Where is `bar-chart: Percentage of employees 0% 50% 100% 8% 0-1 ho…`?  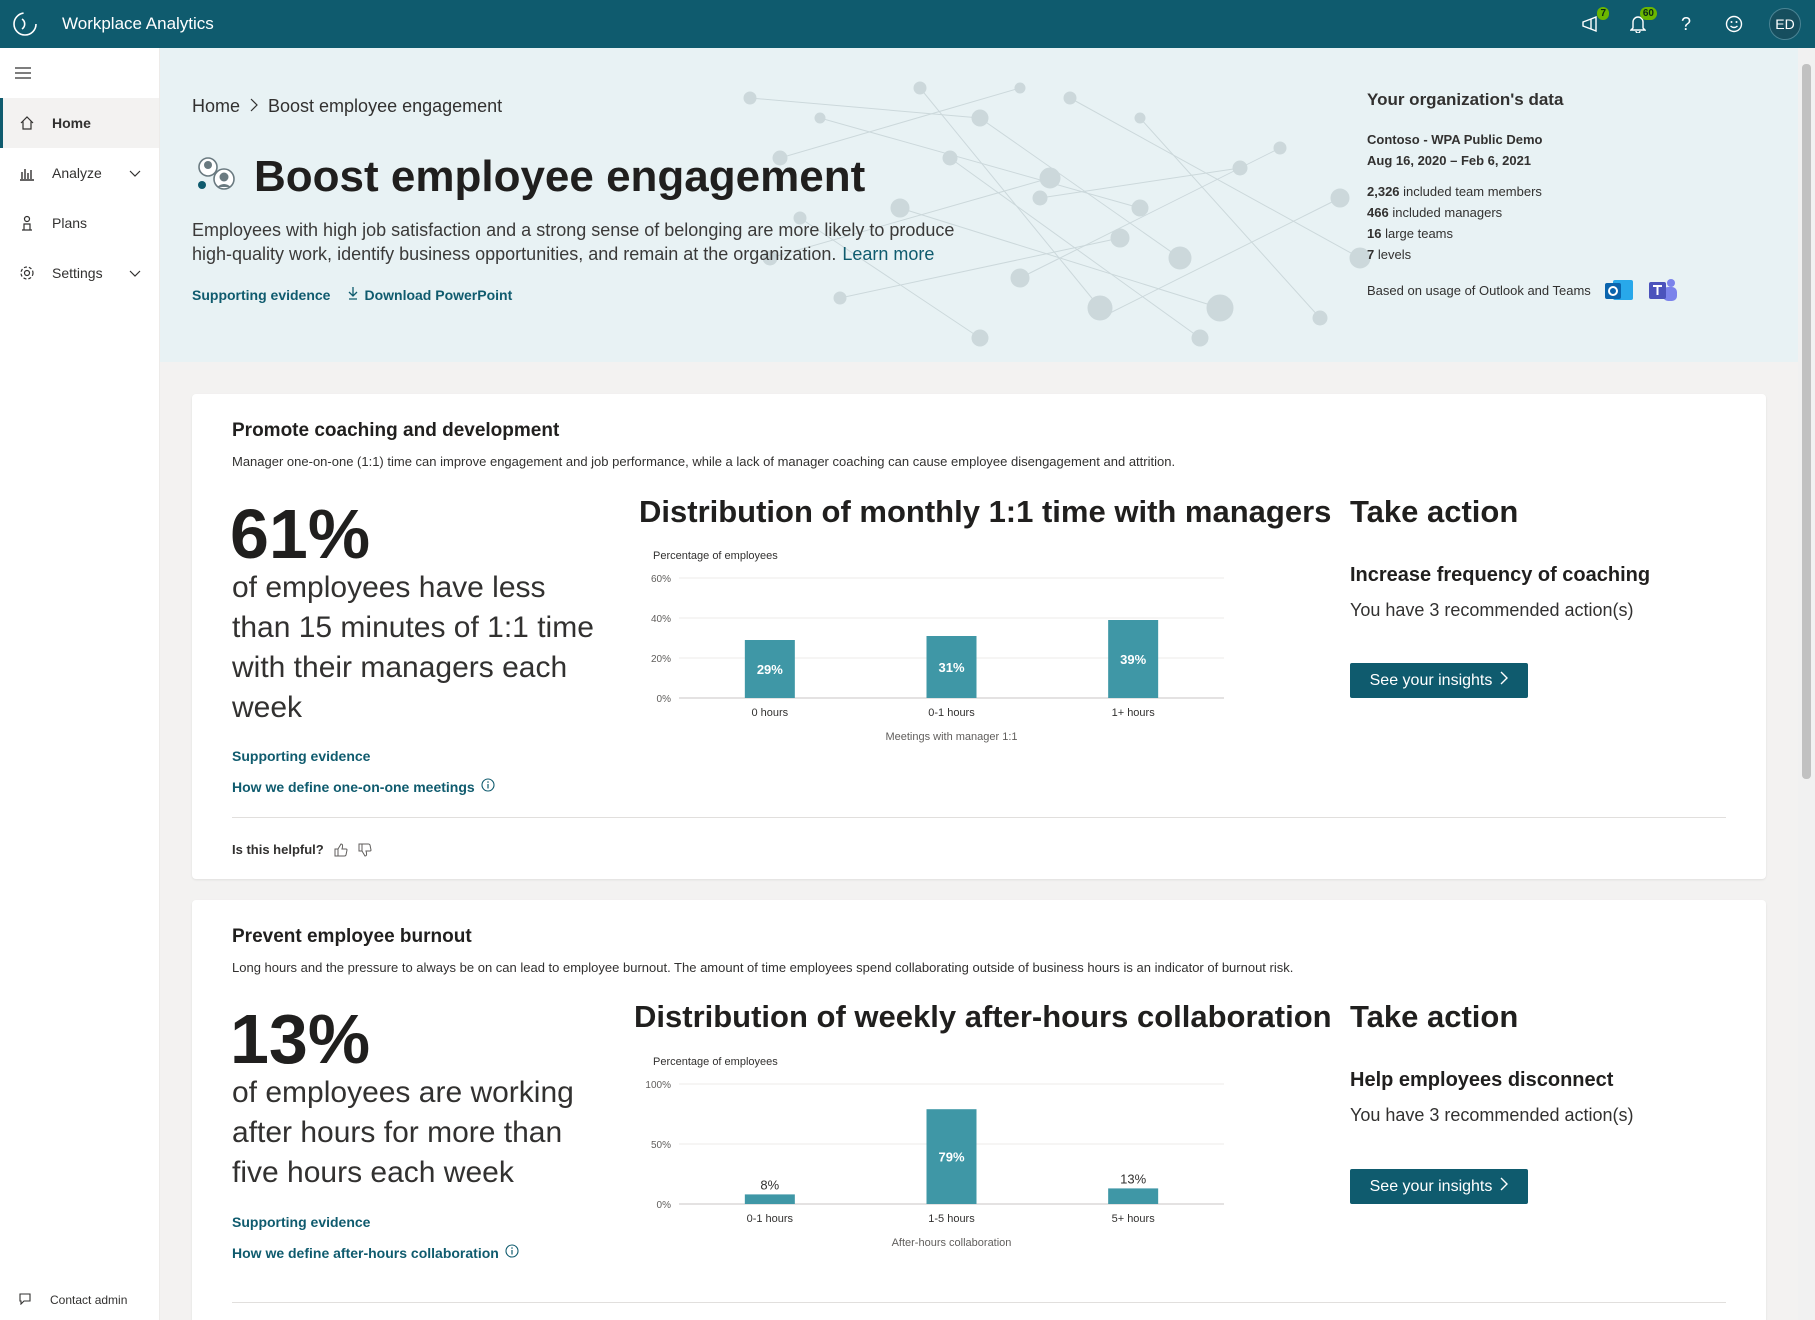
bar-chart: Percentage of employees 0% 50% 100% 8% 0-1 ho… is located at coordinates (934, 1152).